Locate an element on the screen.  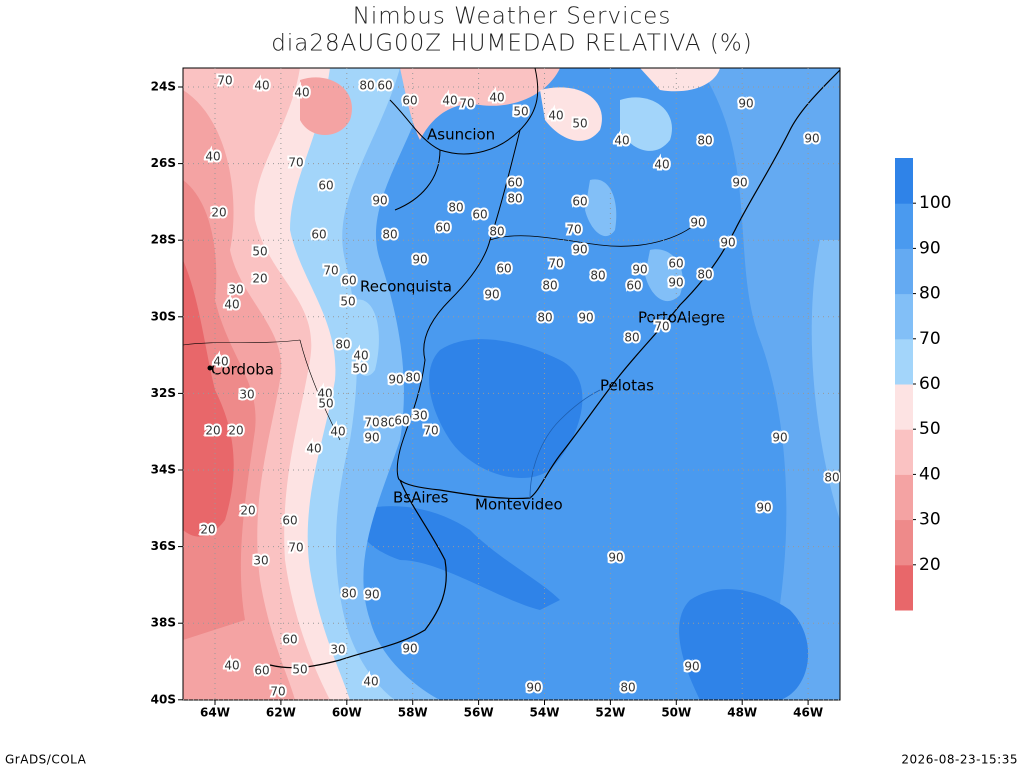
lon-label: 50W is located at coordinates (676, 713).